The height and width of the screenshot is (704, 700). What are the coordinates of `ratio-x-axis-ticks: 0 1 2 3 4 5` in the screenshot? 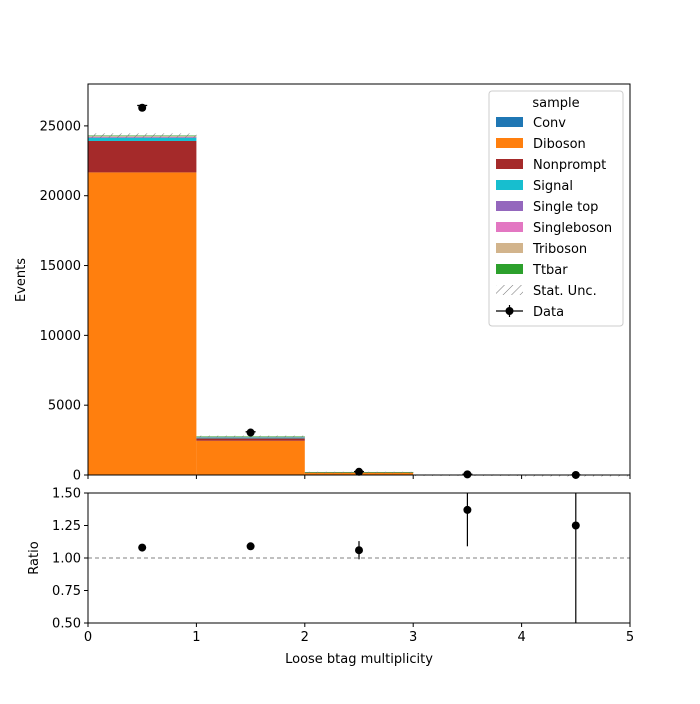 It's located at (359, 634).